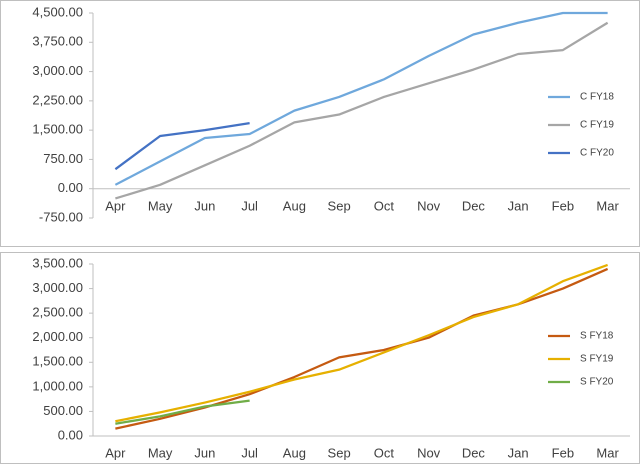 This screenshot has width=641, height=464. Describe the element at coordinates (57, 385) in the screenshot. I see `y-tick-label: 1,000.00` at that location.